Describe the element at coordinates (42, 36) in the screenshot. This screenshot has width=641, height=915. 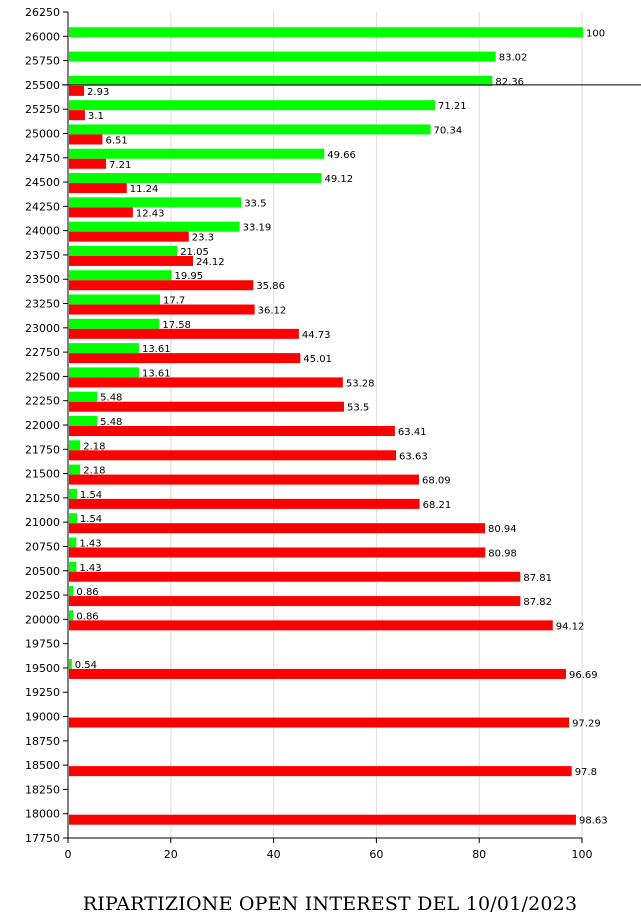
I see `y-tick-label: 26000` at that location.